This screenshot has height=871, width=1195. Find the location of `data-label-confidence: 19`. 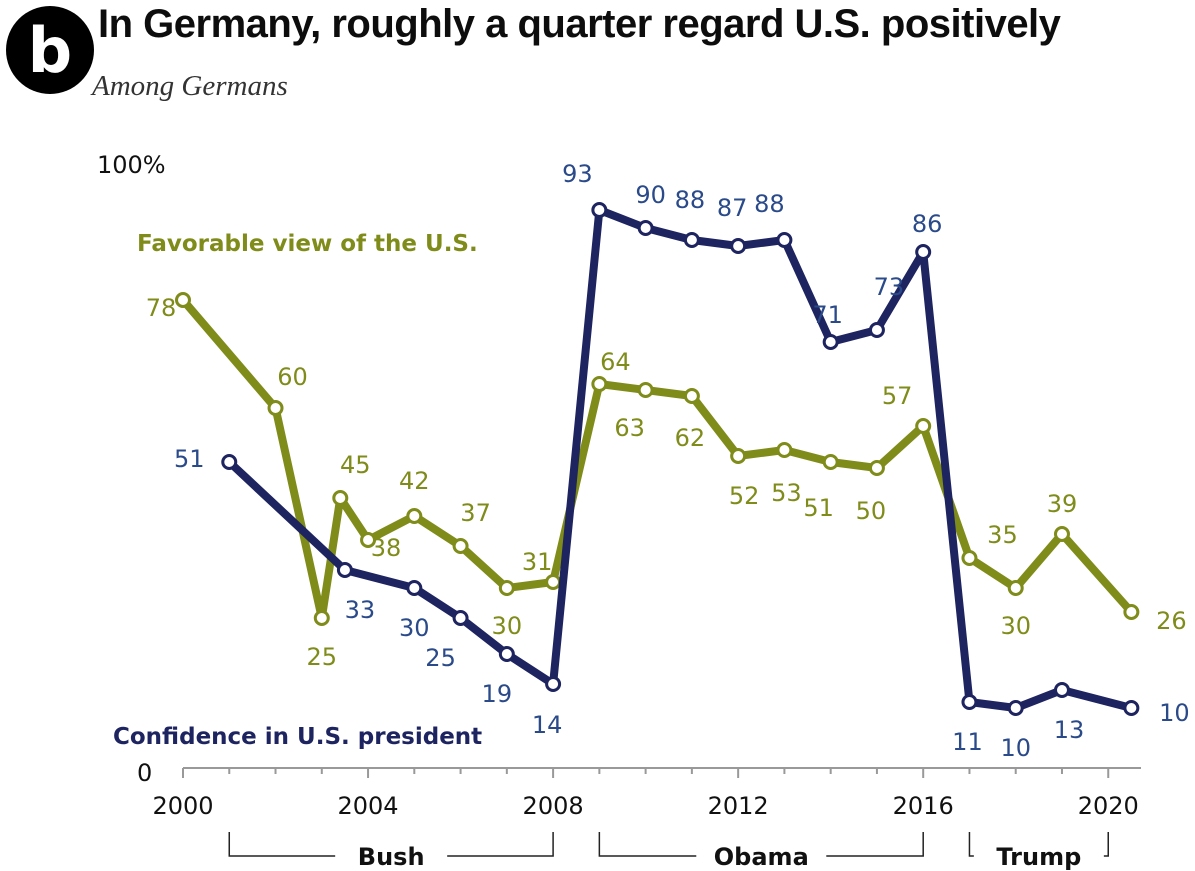

data-label-confidence: 19 is located at coordinates (497, 694).